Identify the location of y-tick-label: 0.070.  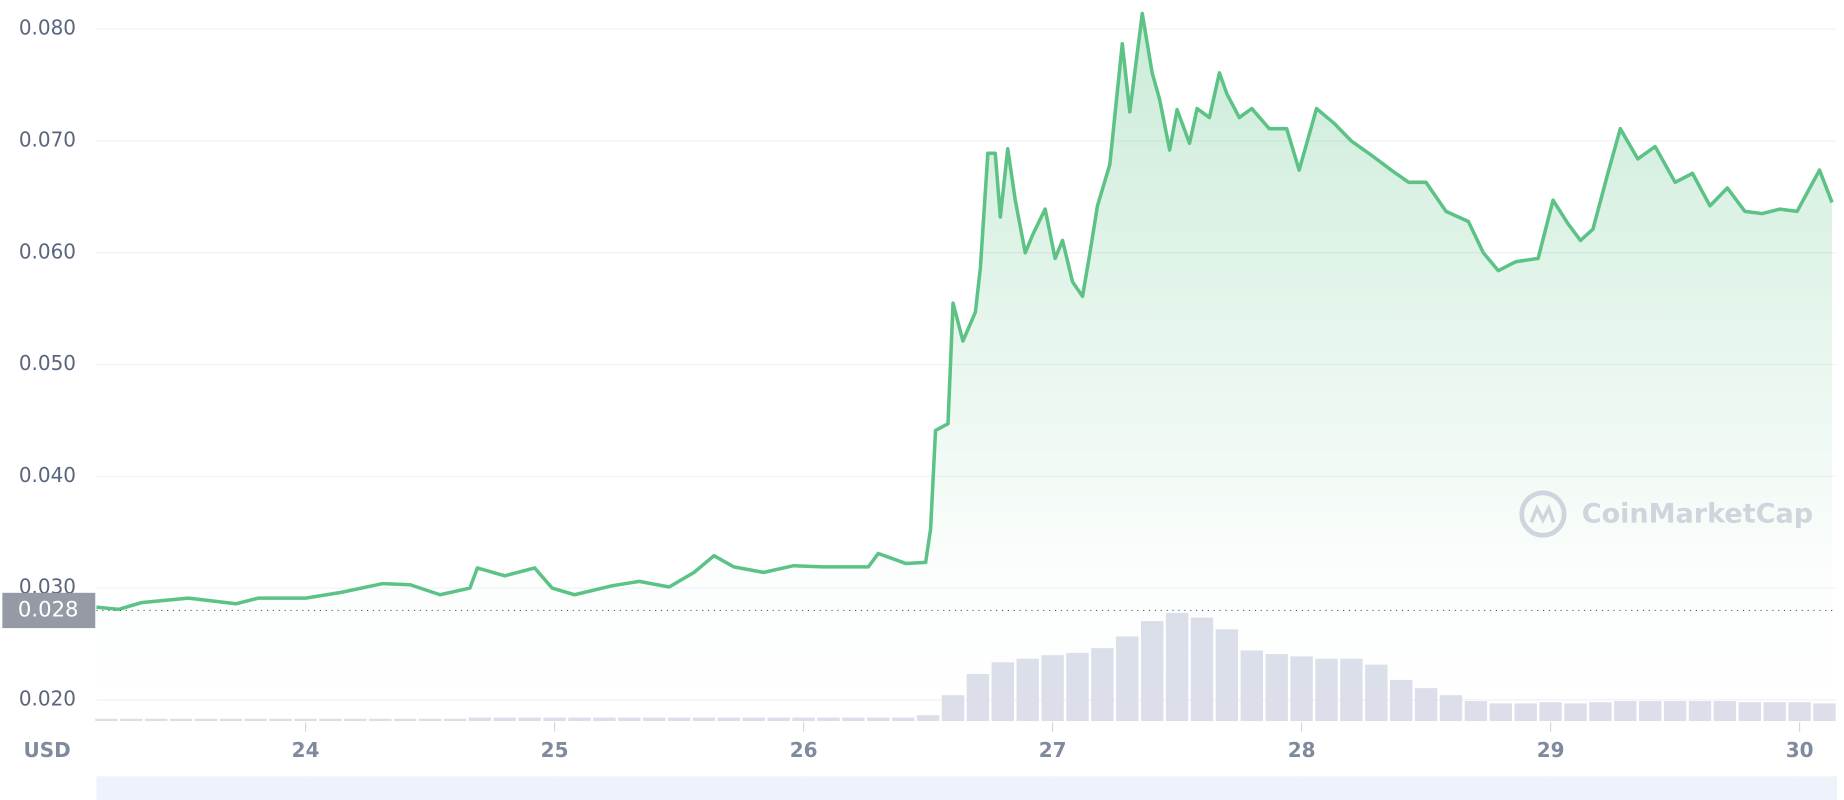
(47, 139).